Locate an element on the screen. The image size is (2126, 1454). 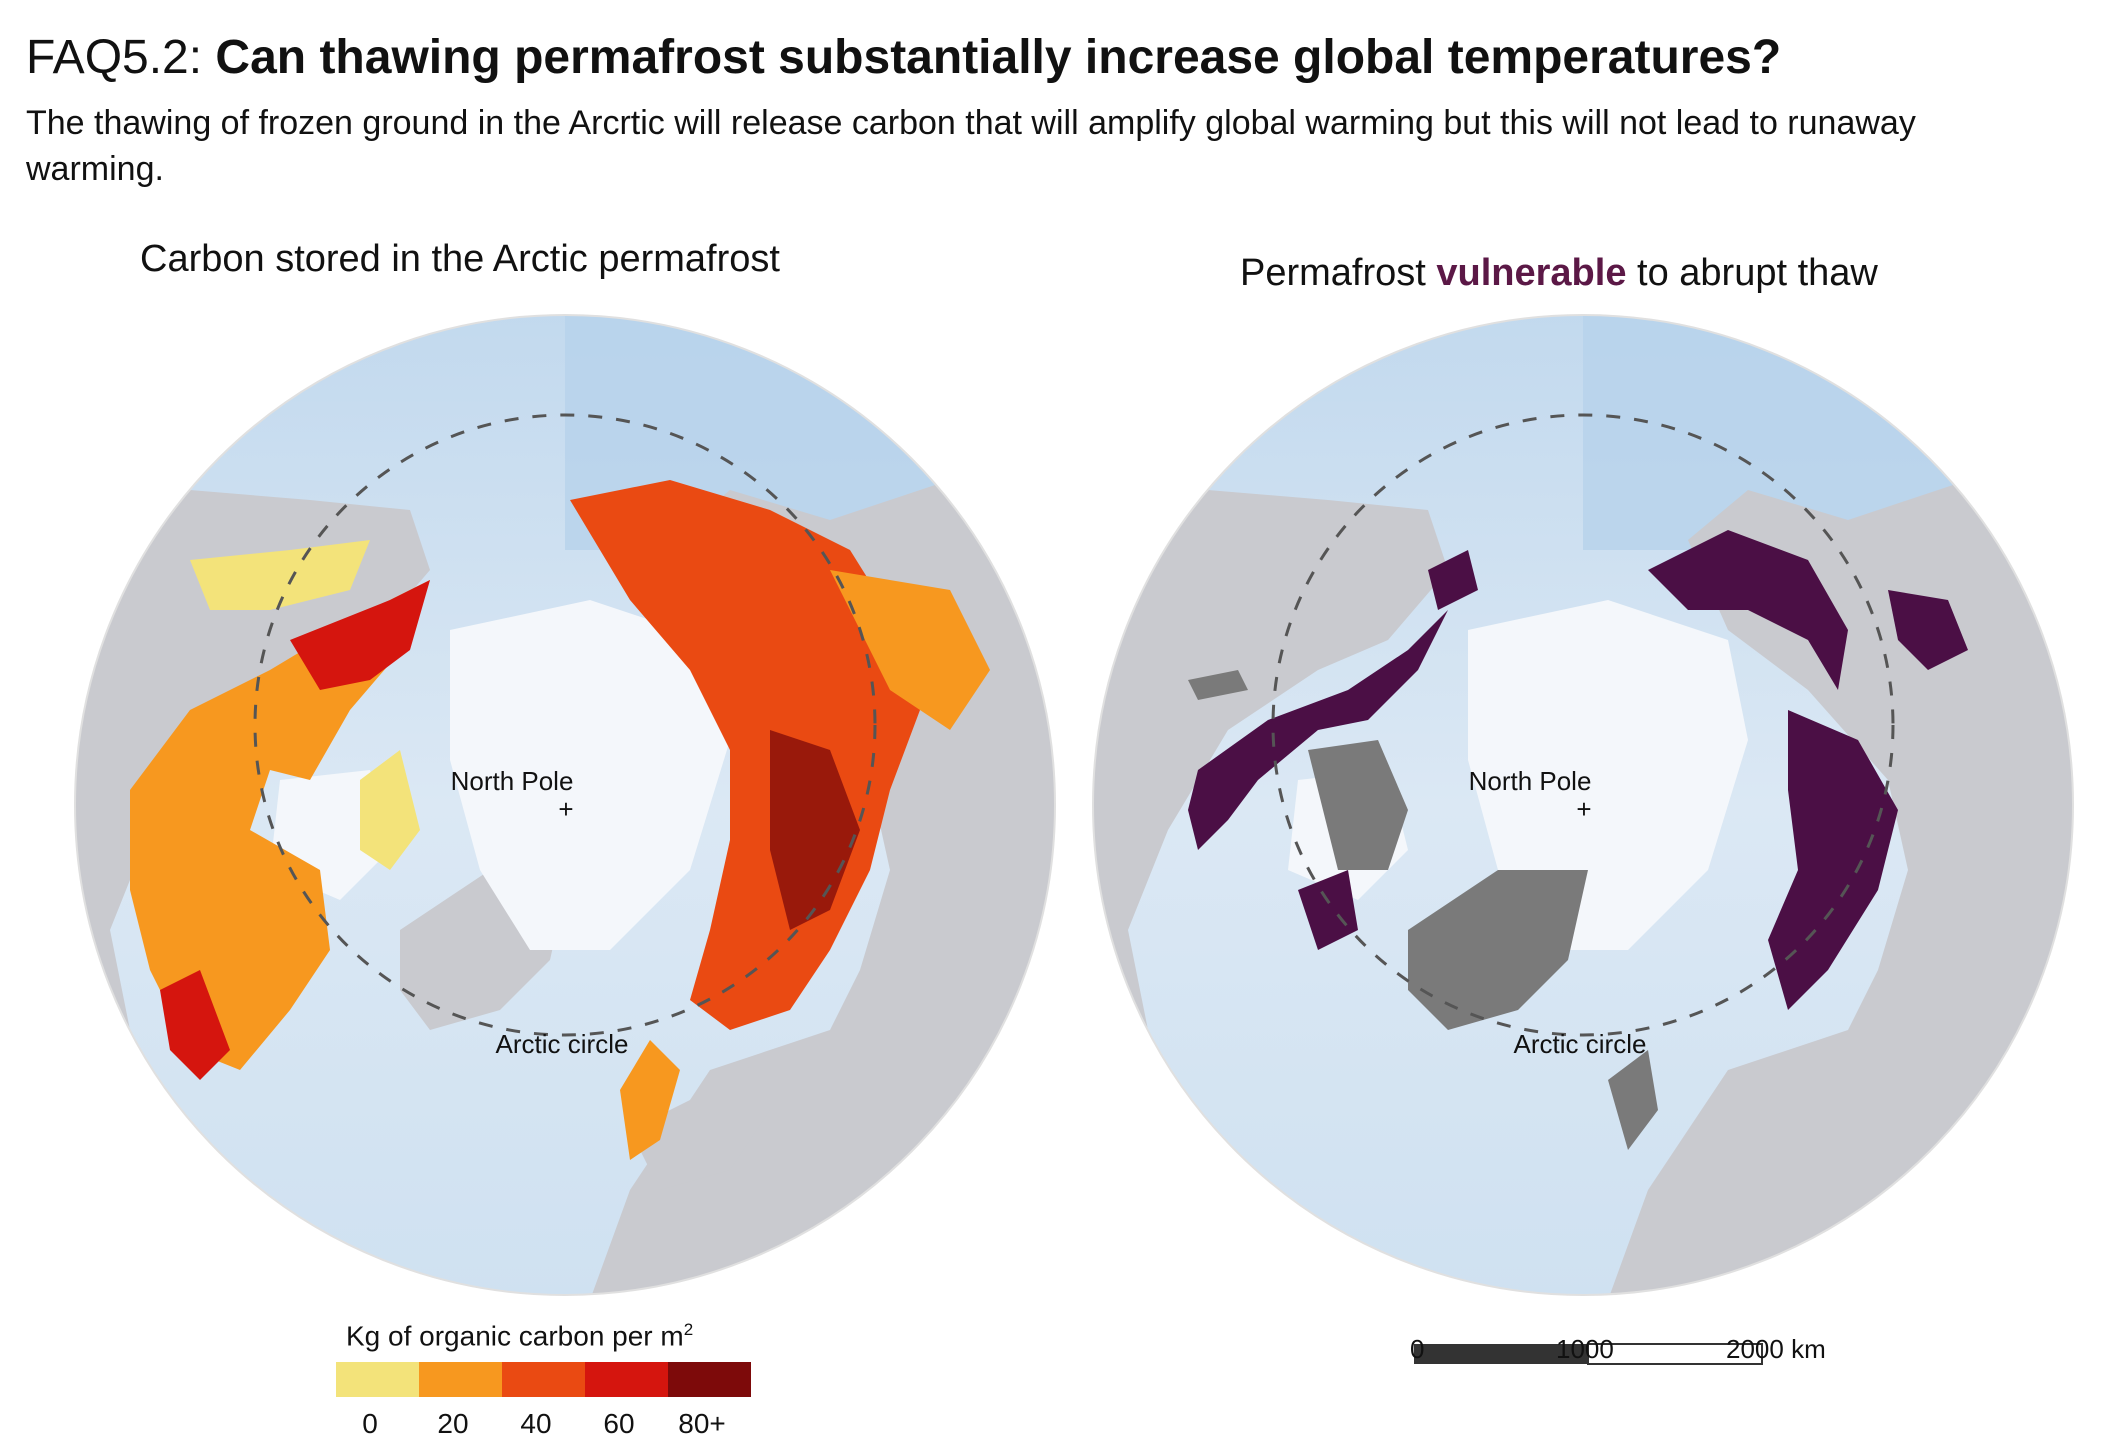
eurasia-land is located at coordinates (1840, 887).